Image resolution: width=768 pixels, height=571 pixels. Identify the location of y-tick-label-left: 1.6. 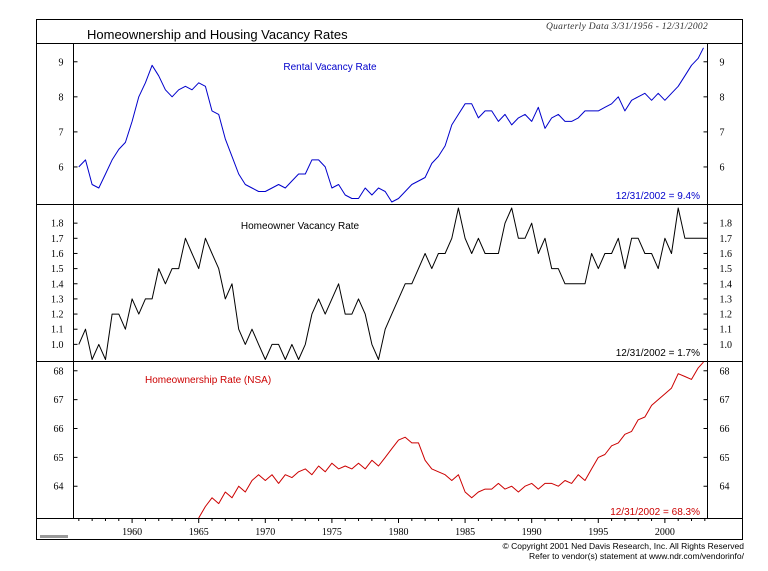
(57, 254).